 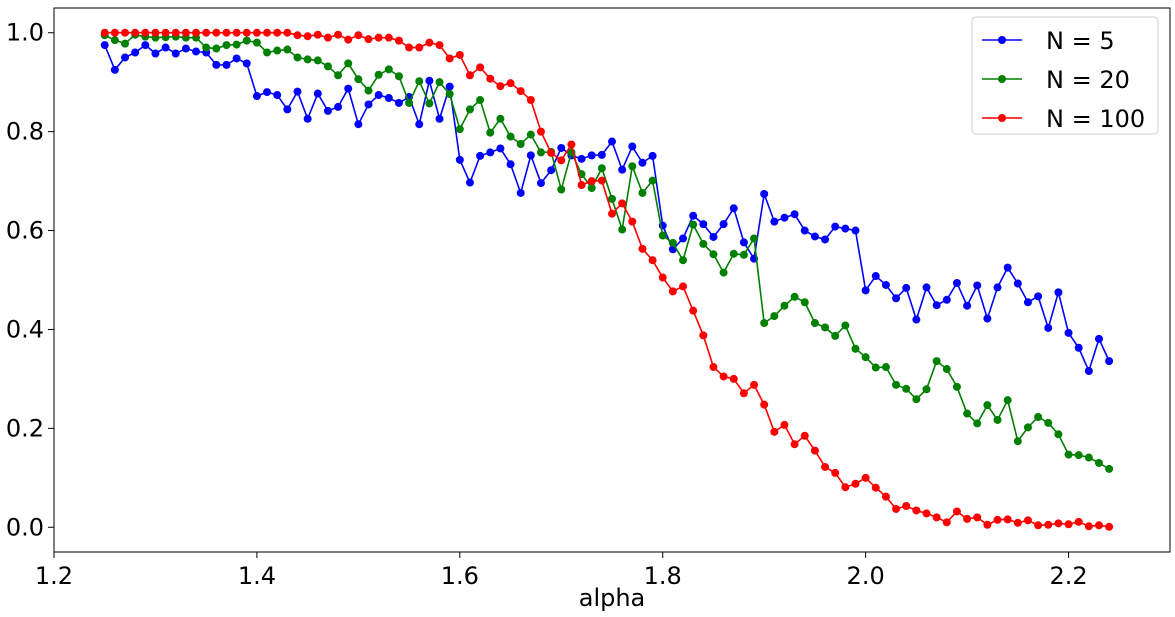 I want to click on y-tick-label: 0.8, so click(x=25, y=132).